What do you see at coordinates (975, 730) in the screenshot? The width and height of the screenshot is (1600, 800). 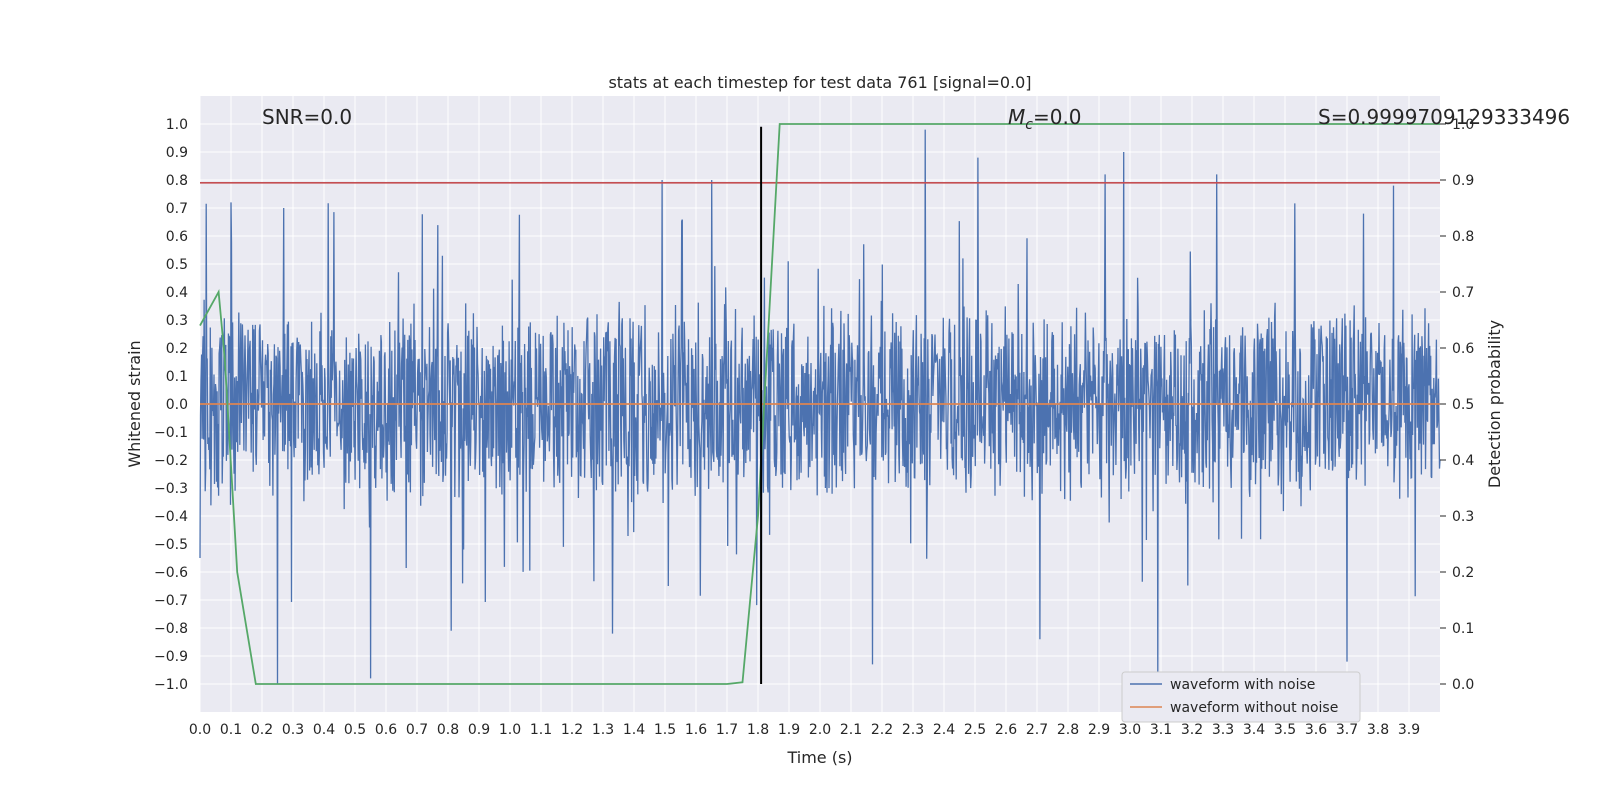 I see `x-tick-label: 2.5` at bounding box center [975, 730].